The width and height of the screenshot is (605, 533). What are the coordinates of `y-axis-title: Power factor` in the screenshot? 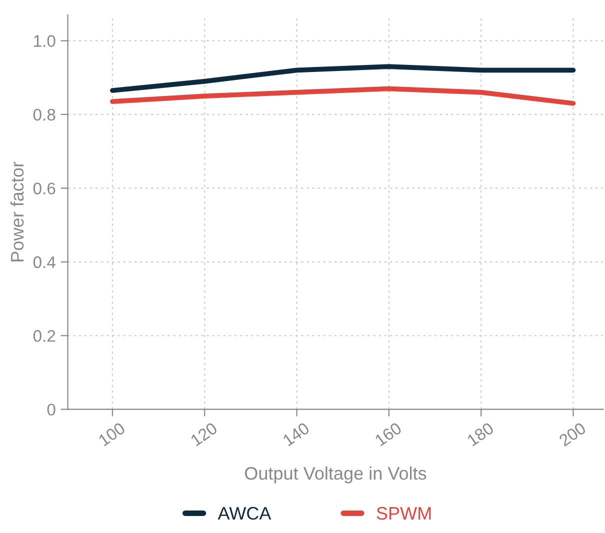 It's located at (17, 212).